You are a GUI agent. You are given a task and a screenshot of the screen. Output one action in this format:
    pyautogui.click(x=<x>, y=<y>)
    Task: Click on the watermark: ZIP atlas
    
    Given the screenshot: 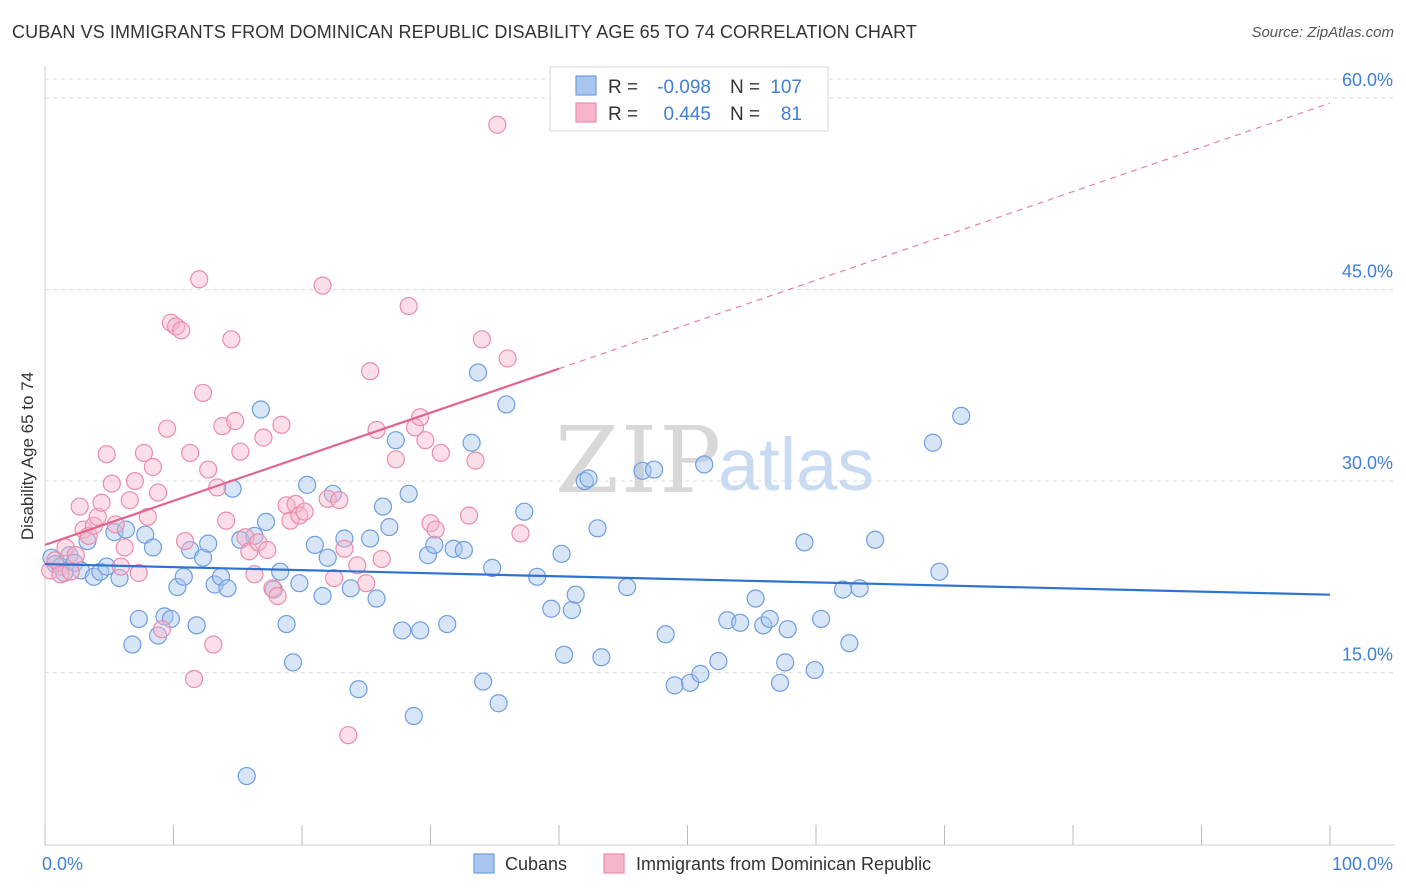 What is the action you would take?
    pyautogui.click(x=714, y=460)
    